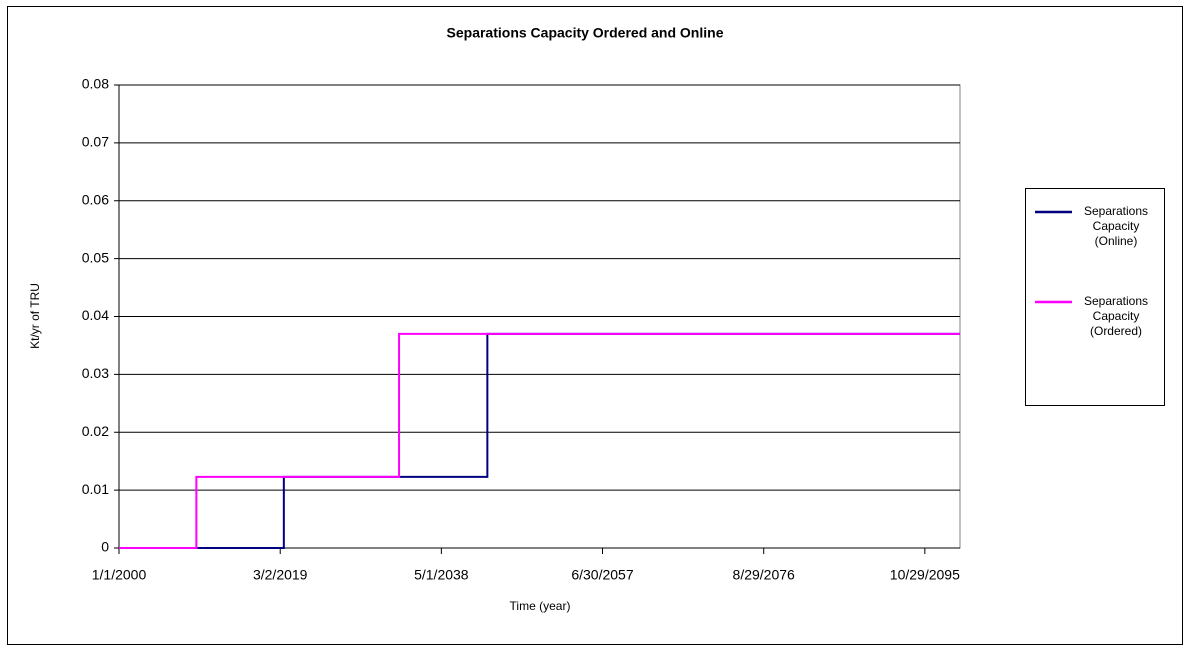 This screenshot has height=654, width=1188. What do you see at coordinates (602, 575) in the screenshot?
I see `x-tick-label: 6/30/2057` at bounding box center [602, 575].